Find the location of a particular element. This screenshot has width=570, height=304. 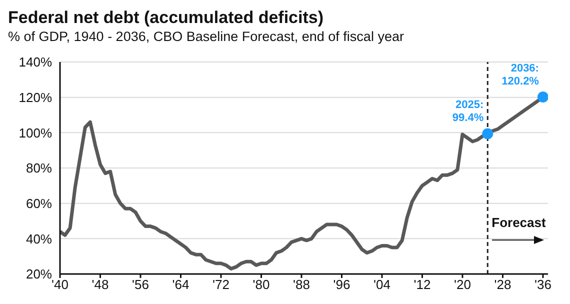

x-tick-label: '36 is located at coordinates (543, 284).